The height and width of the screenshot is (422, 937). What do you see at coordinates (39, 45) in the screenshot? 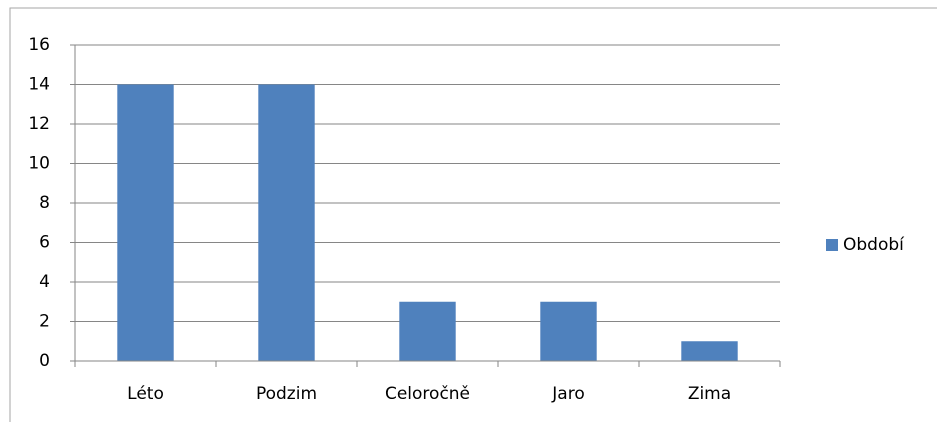
I see `y-tick-label: 16` at bounding box center [39, 45].